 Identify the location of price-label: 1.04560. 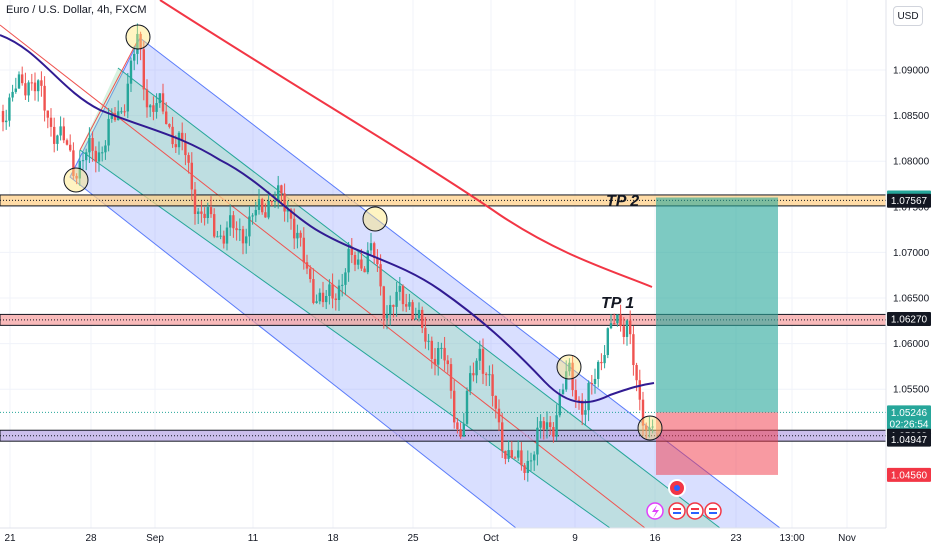
(909, 475).